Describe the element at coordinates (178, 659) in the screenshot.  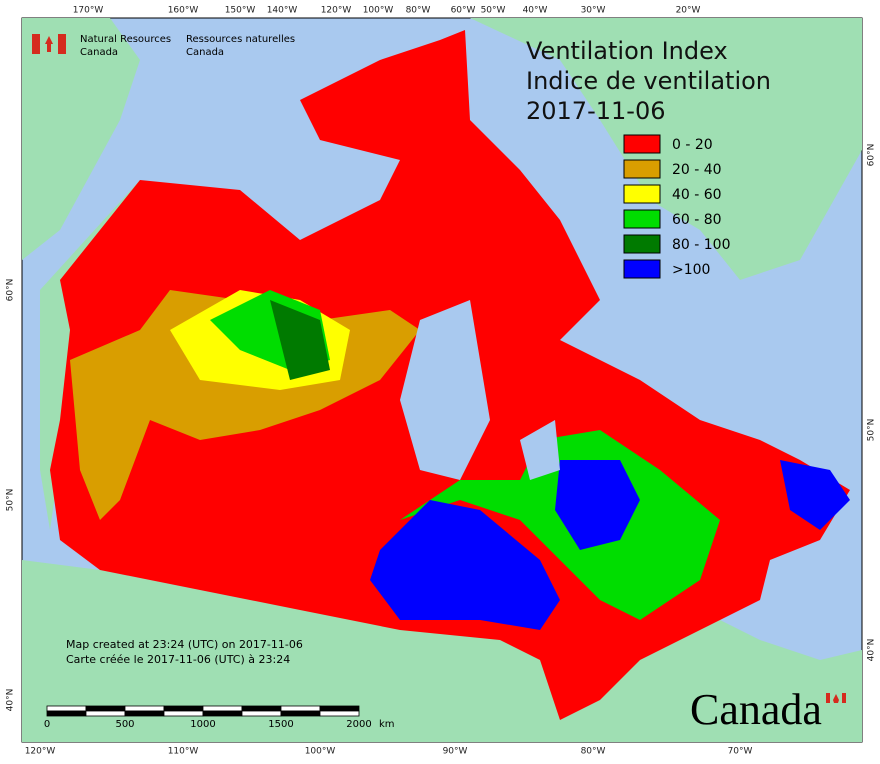
I see `created-fr: Carte créée le 2017-11-06 (UTC) à 23:24` at that location.